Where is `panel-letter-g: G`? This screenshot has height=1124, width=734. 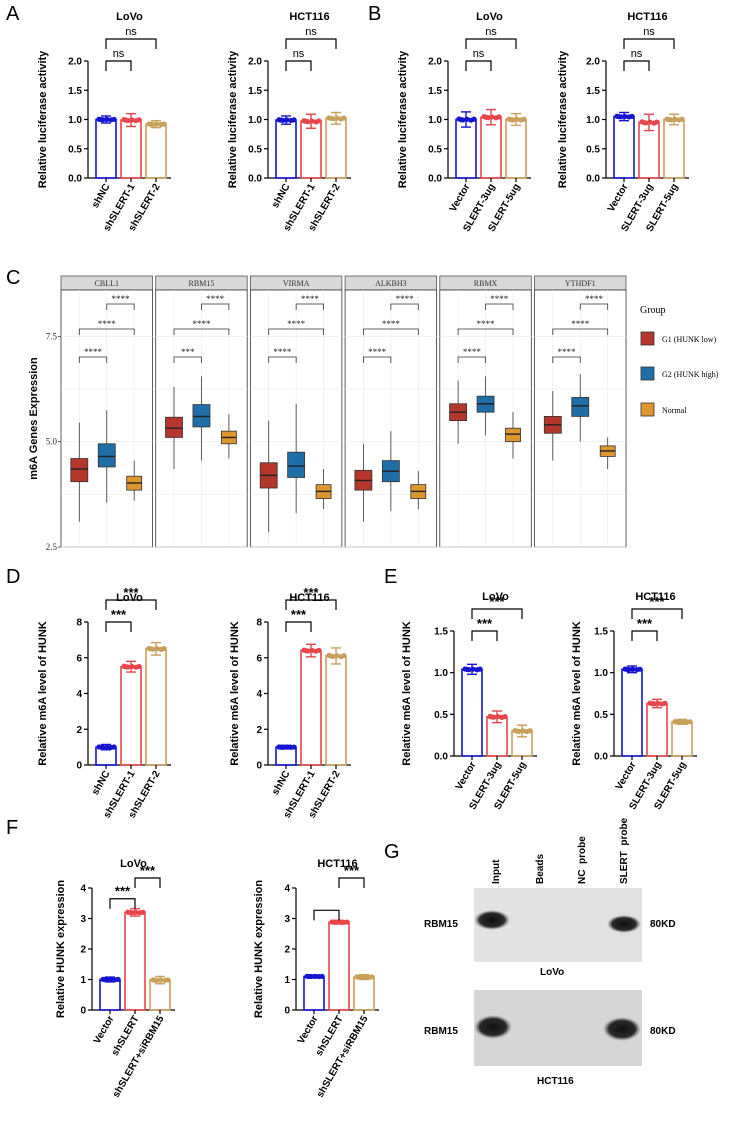
panel-letter-g: G is located at coordinates (392, 852).